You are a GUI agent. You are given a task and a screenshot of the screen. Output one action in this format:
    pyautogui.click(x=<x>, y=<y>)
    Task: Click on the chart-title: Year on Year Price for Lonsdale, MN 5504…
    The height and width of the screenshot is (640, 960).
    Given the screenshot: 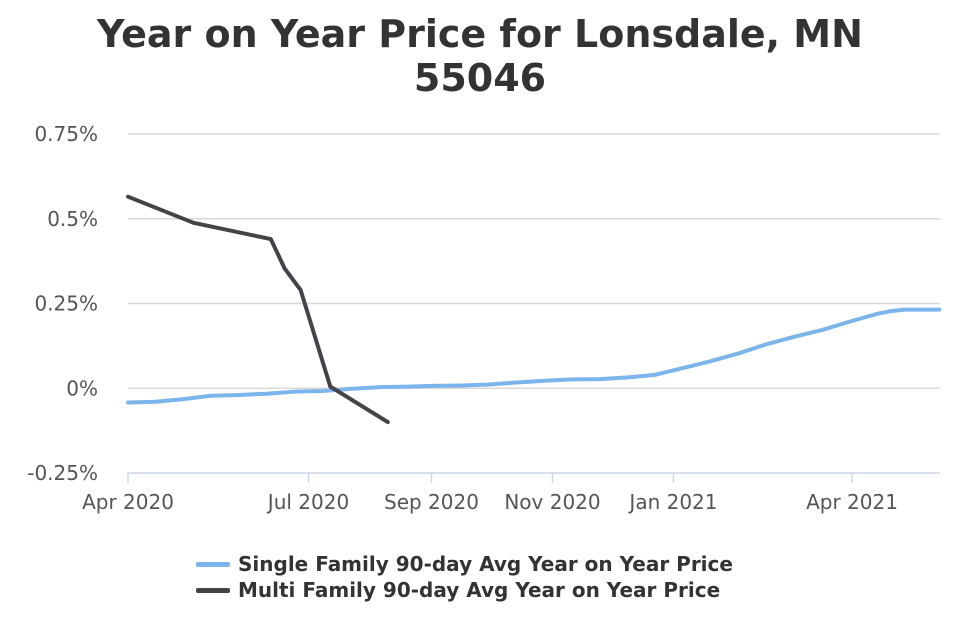 What is the action you would take?
    pyautogui.click(x=480, y=56)
    